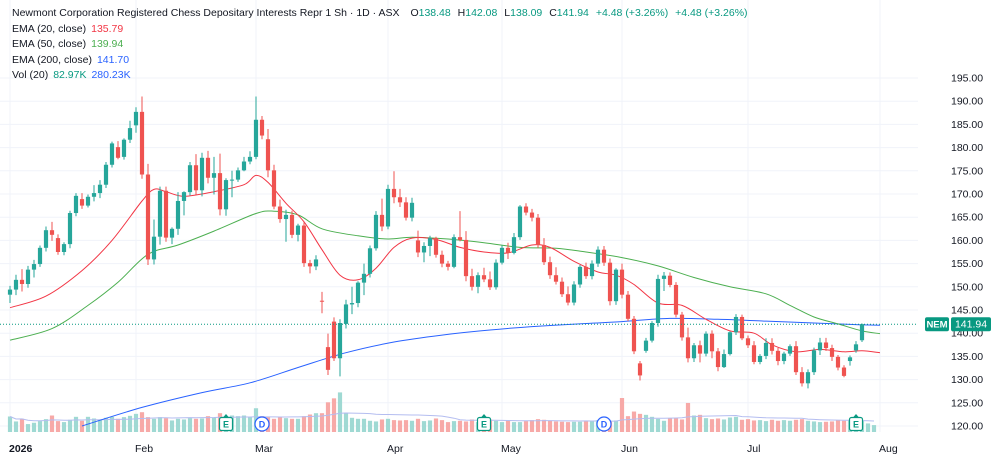  Describe the element at coordinates (632, 13) in the screenshot. I see `change-value: +4.48 (+3.26%)` at that location.